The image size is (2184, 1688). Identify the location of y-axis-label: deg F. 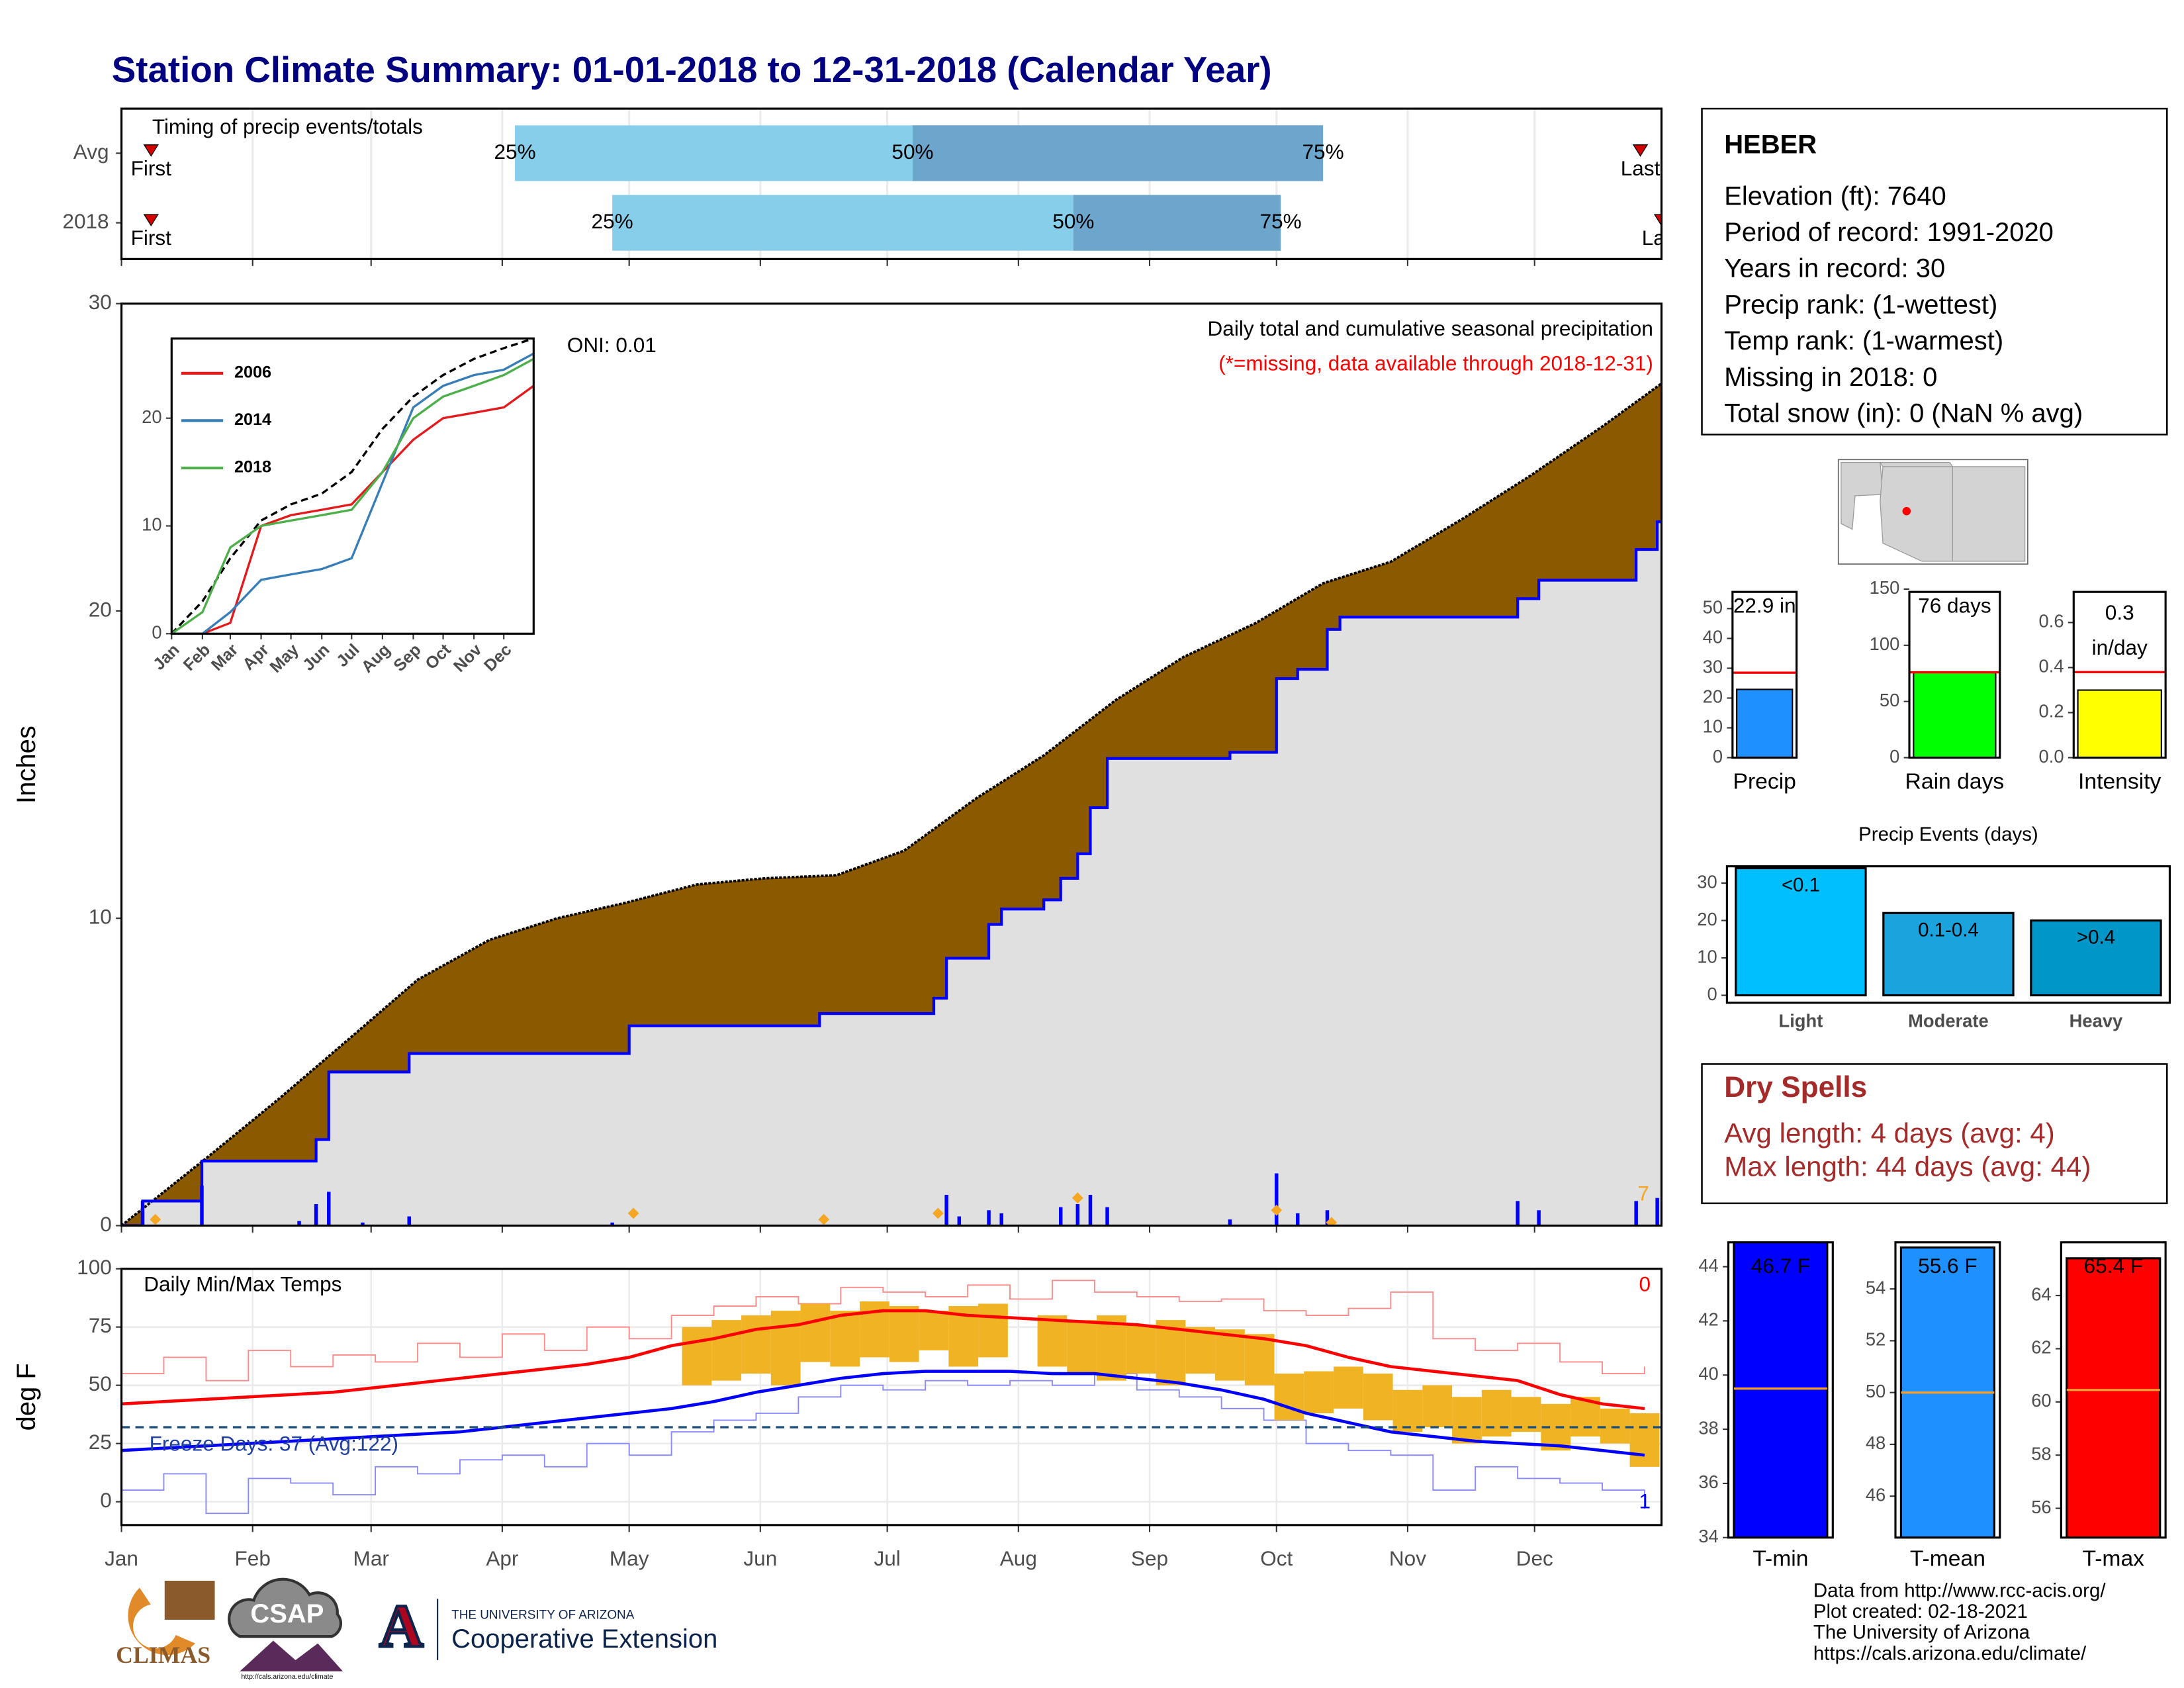
(26, 1396).